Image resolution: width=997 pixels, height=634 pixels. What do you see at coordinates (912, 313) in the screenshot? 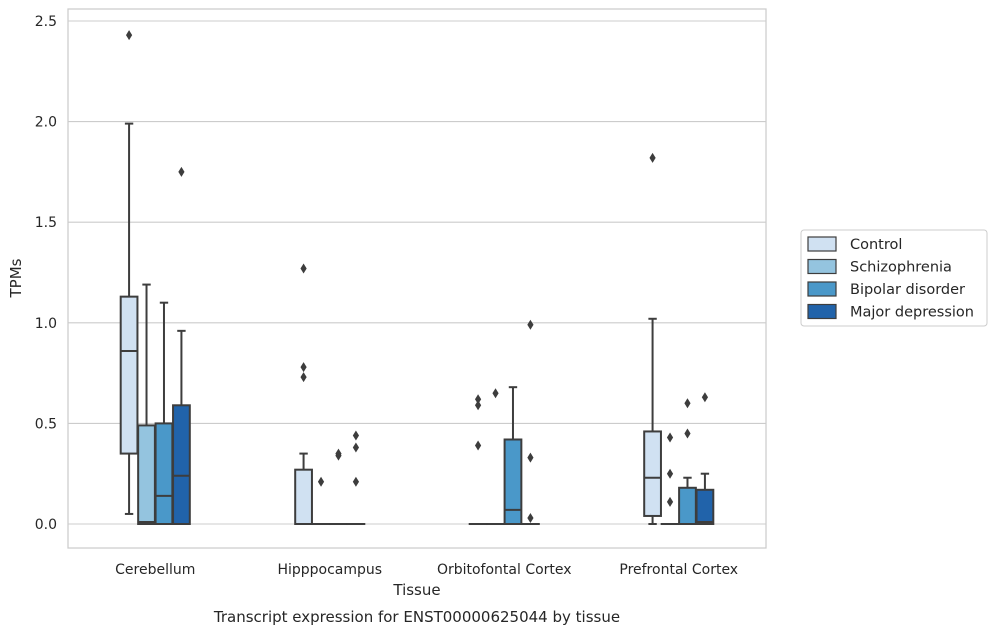
I see `legend-label: Major depression` at bounding box center [912, 313].